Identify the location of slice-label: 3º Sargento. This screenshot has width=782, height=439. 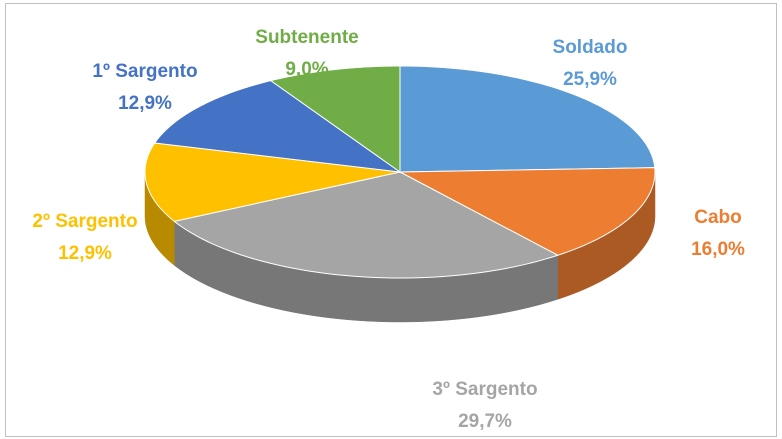
(484, 389).